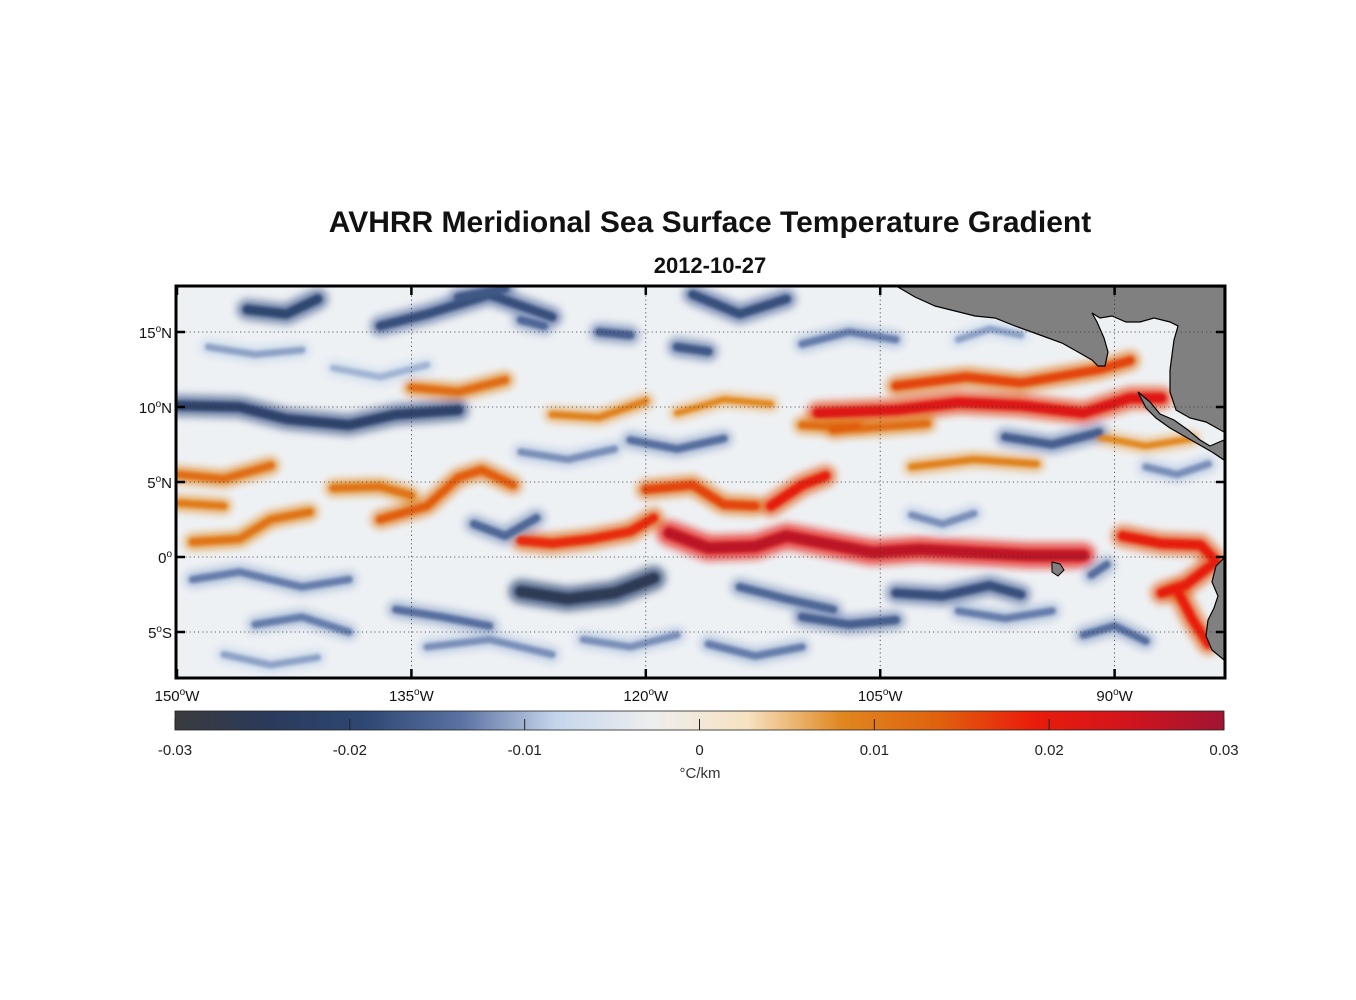 This screenshot has width=1356, height=1000. Describe the element at coordinates (699, 750) in the screenshot. I see `colorbar-tick-label: 0` at that location.